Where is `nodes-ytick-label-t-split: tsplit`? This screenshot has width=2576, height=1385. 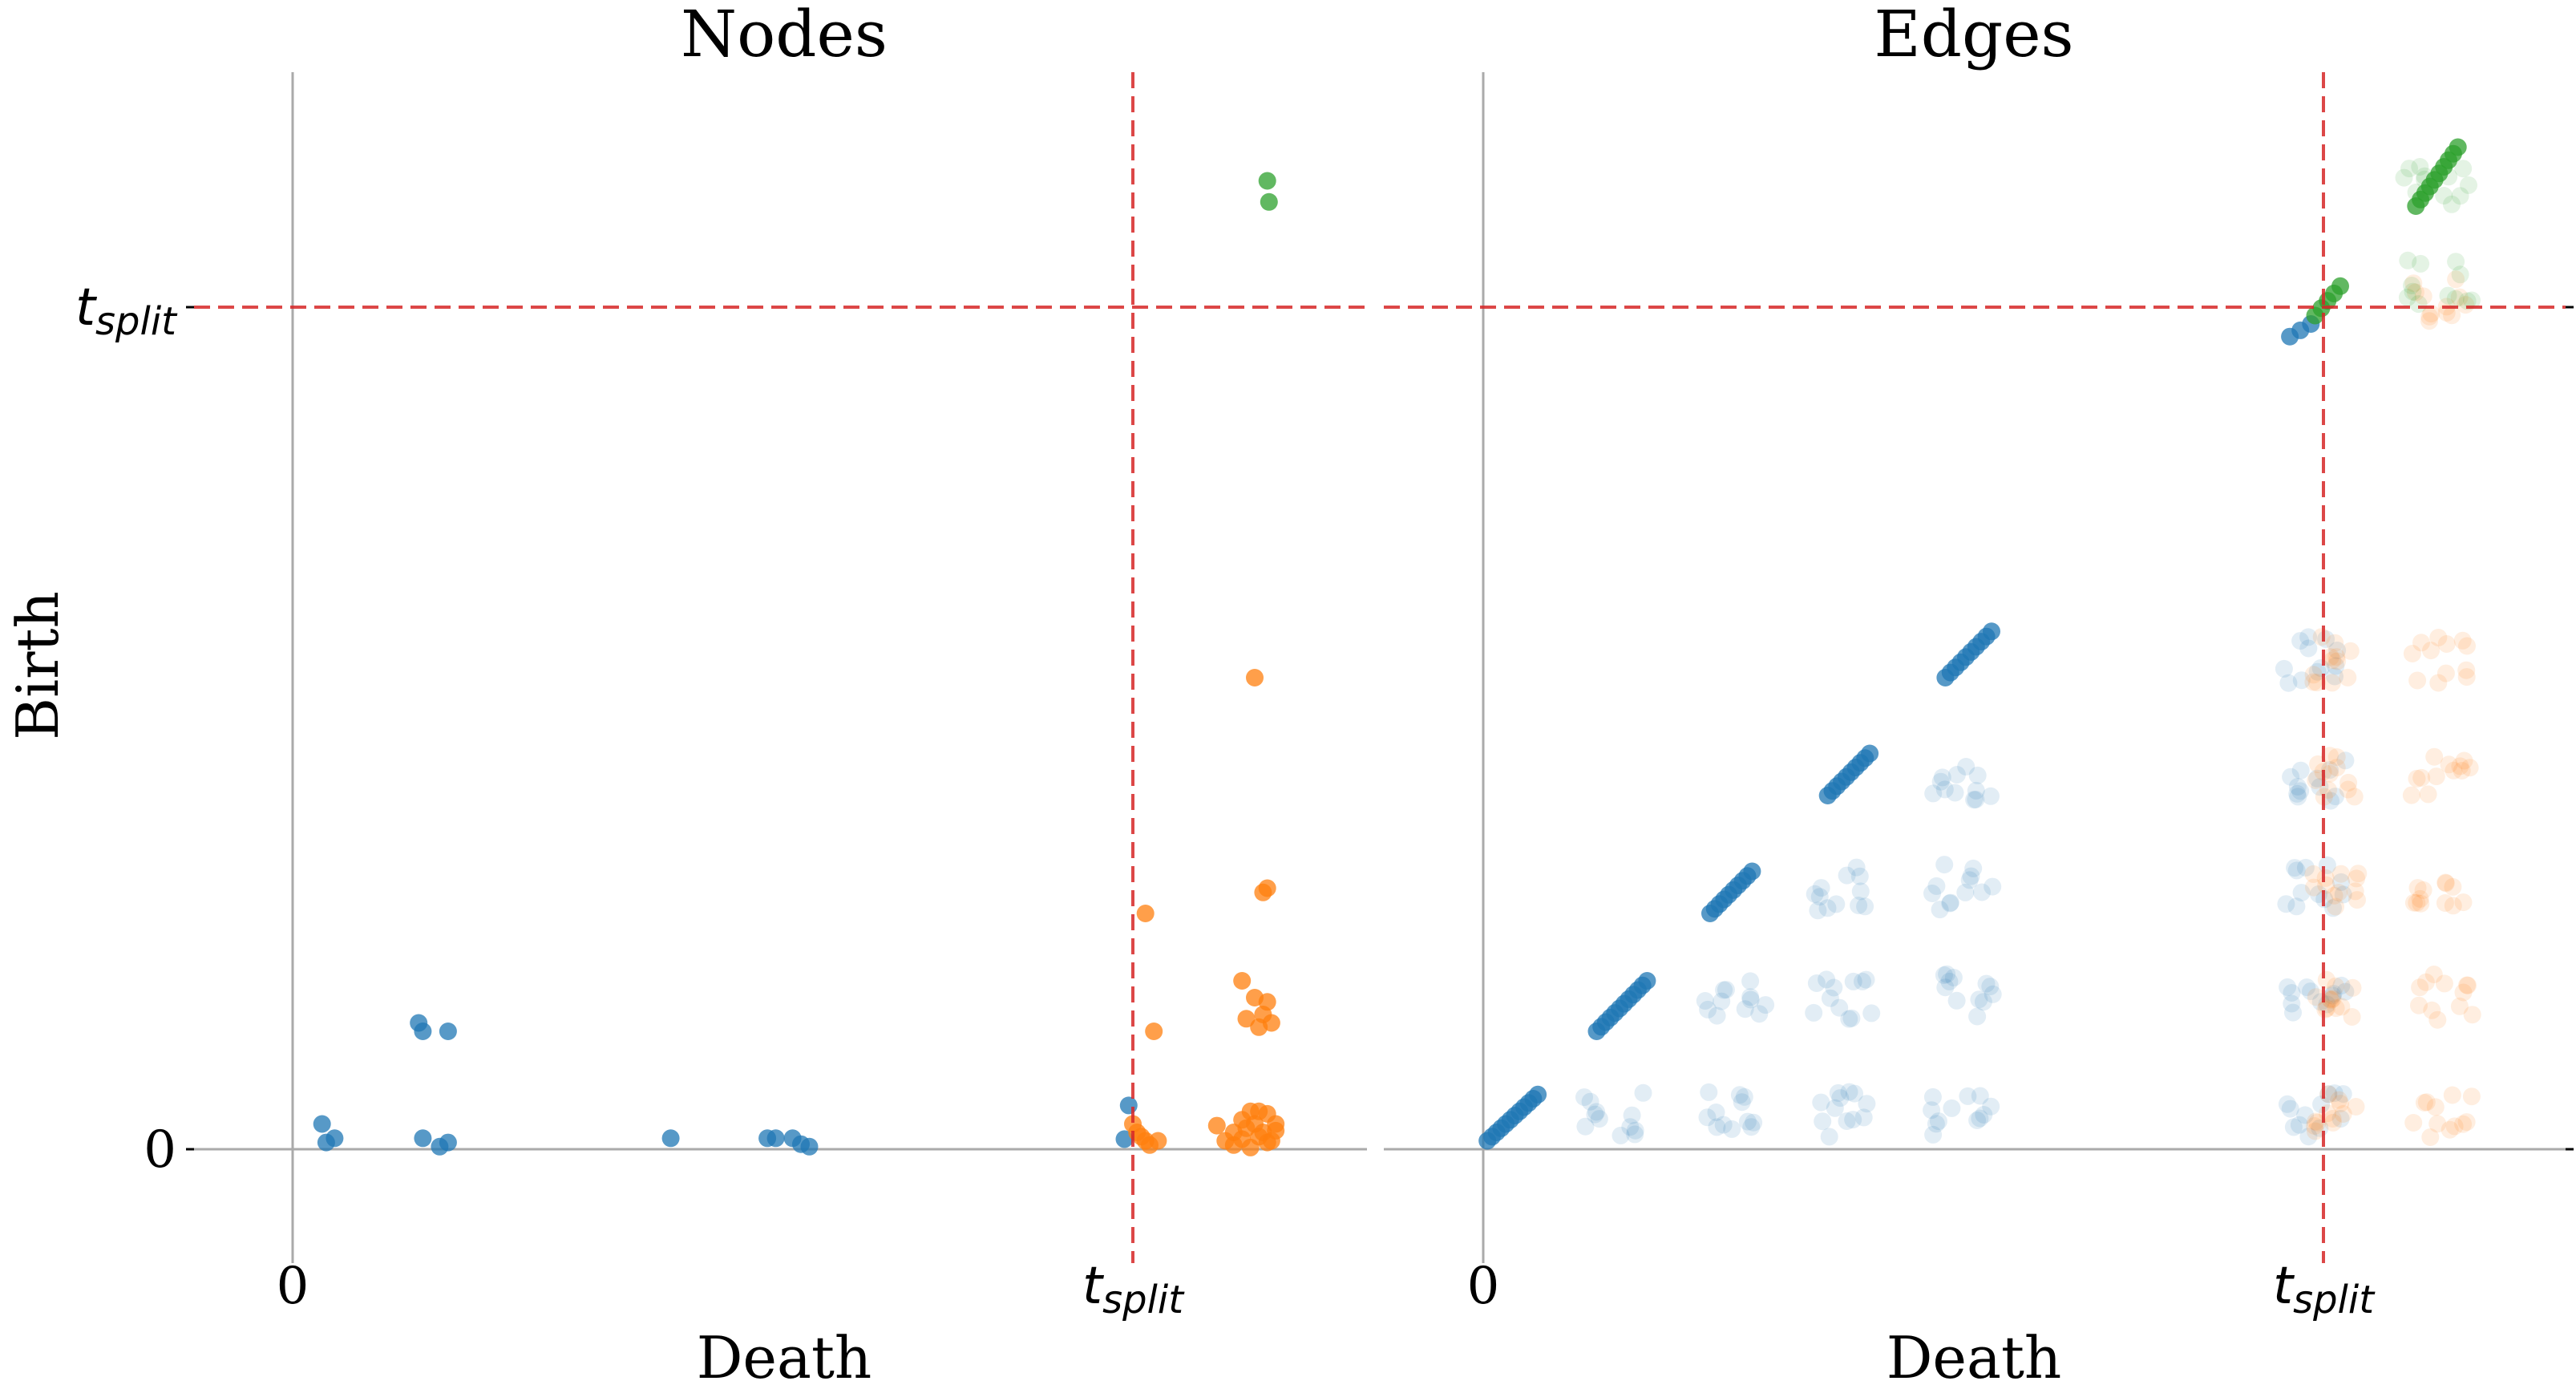
nodes-ytick-label-t-split: tsplit is located at coordinates (126, 311).